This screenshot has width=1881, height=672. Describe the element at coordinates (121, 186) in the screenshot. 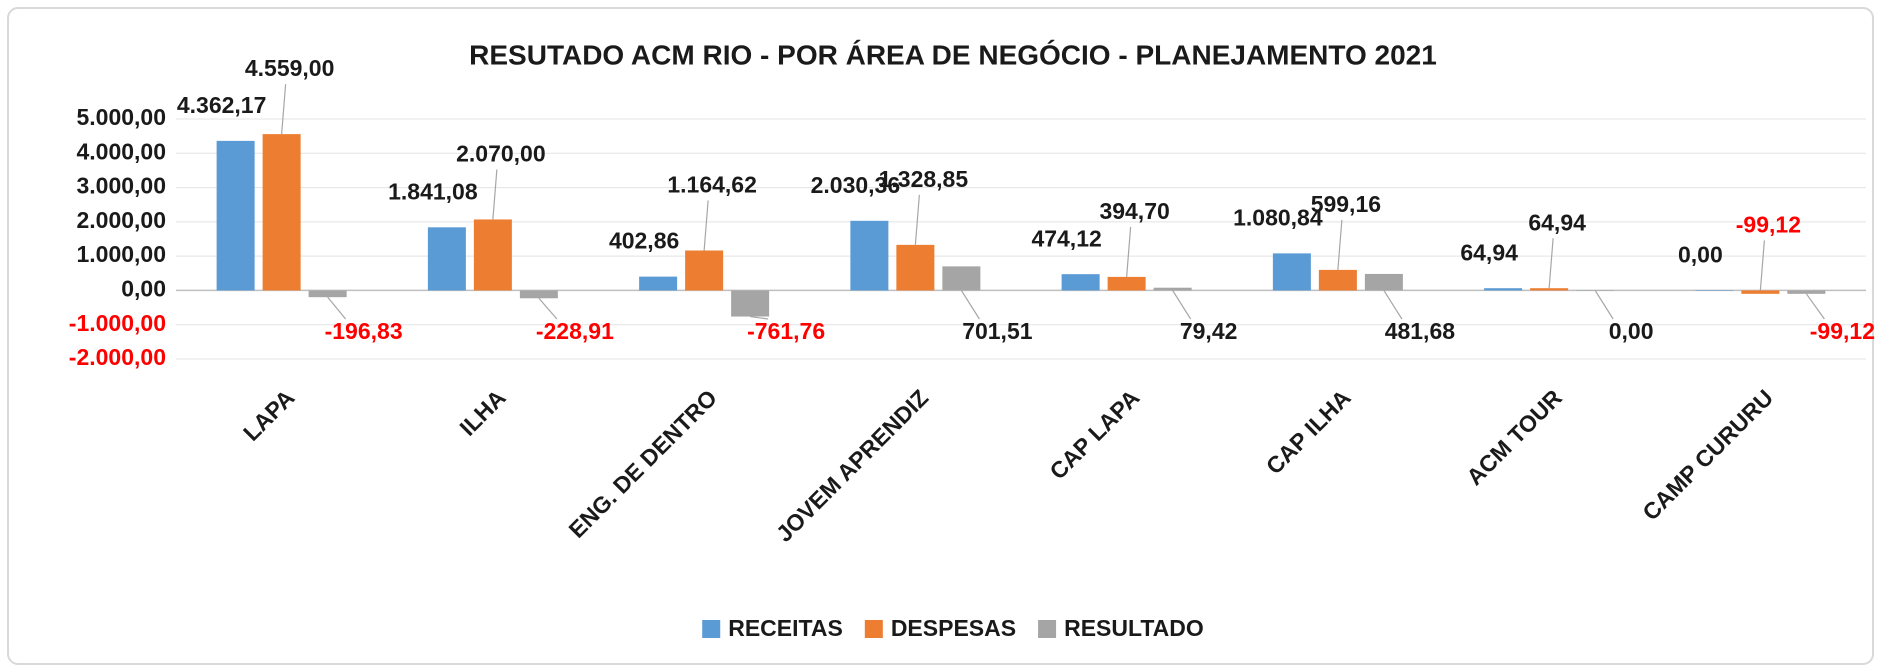

I see `y-tick-label: 3.000,00` at that location.